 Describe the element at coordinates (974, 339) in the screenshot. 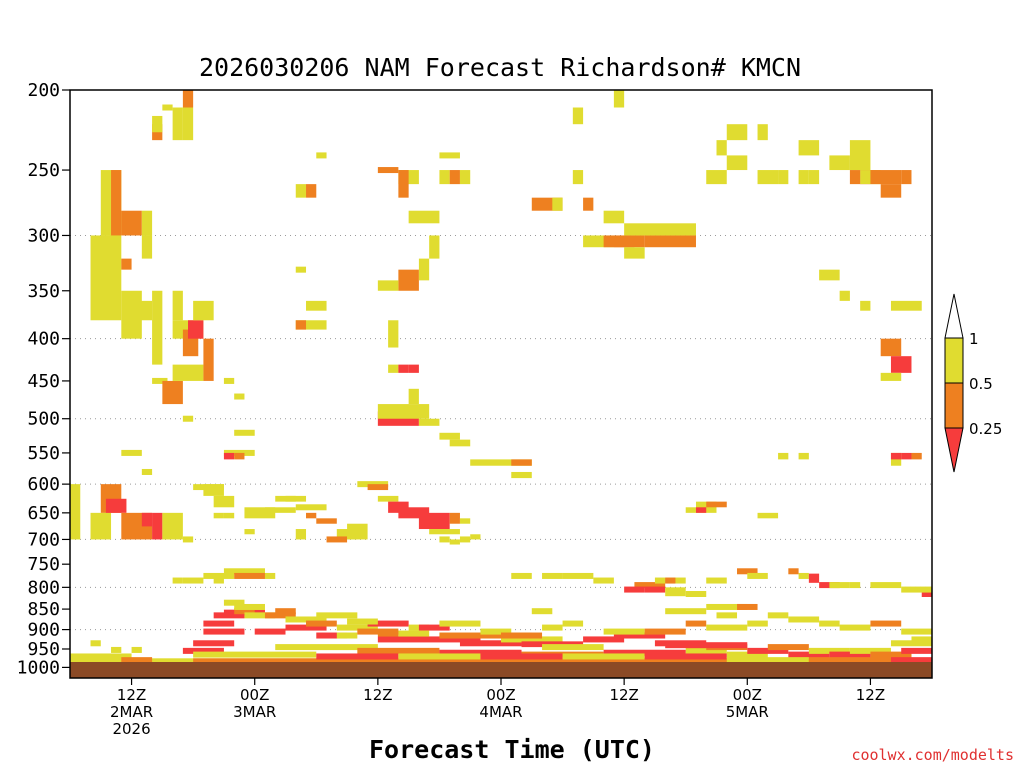

I see `legend-label-1: 1` at that location.